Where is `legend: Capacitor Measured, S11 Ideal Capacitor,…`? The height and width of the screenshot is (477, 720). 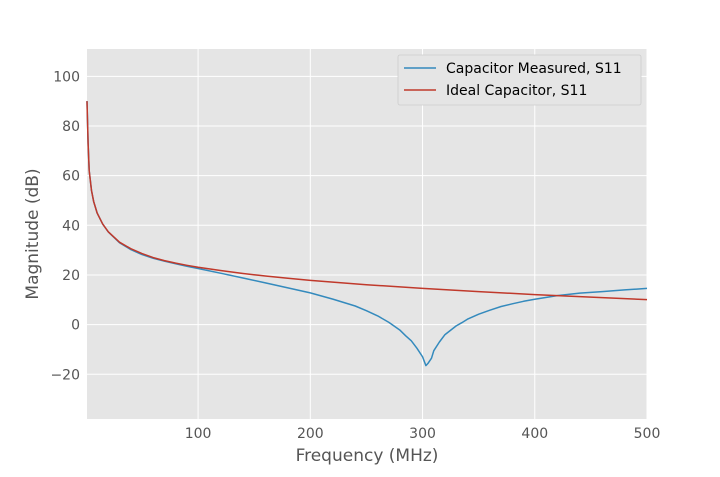
legend: Capacitor Measured, S11 Ideal Capacitor,… is located at coordinates (519, 80).